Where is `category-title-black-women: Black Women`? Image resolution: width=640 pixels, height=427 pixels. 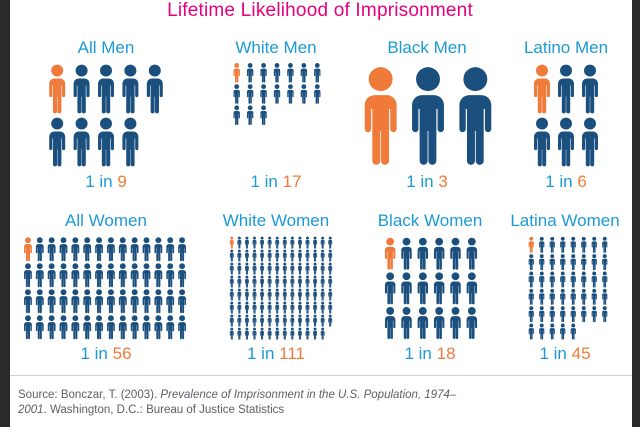
category-title-black-women: Black Women is located at coordinates (430, 220).